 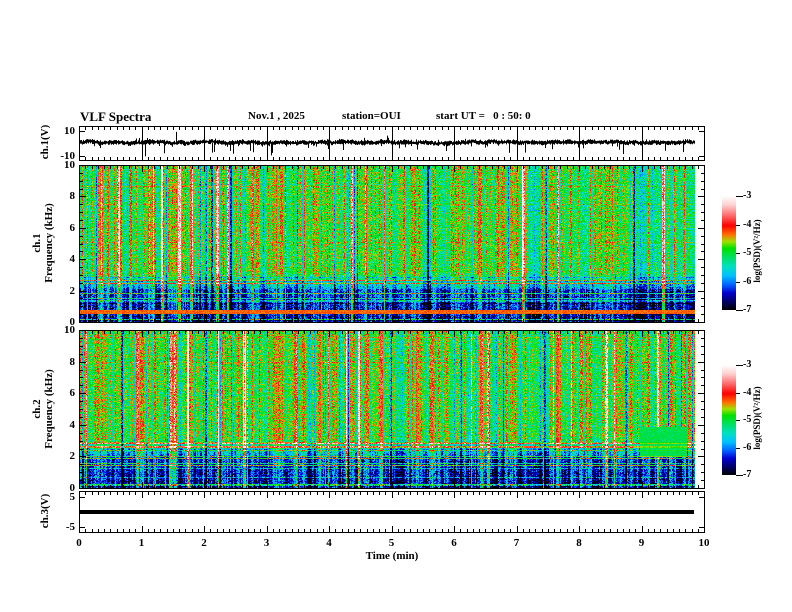 What do you see at coordinates (72, 488) in the screenshot?
I see `y-tick-label: 0` at bounding box center [72, 488].